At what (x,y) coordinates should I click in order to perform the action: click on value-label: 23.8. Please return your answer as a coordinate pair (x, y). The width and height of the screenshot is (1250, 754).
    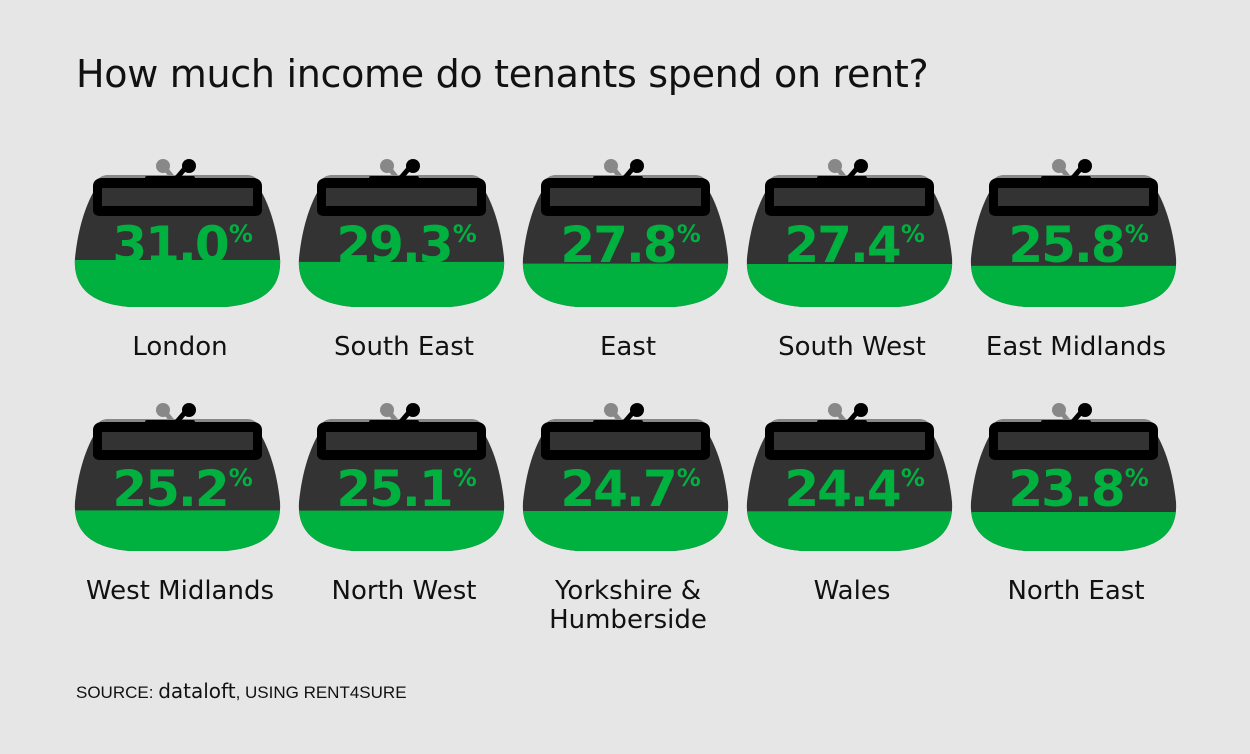
    Looking at the image, I should click on (1065, 489).